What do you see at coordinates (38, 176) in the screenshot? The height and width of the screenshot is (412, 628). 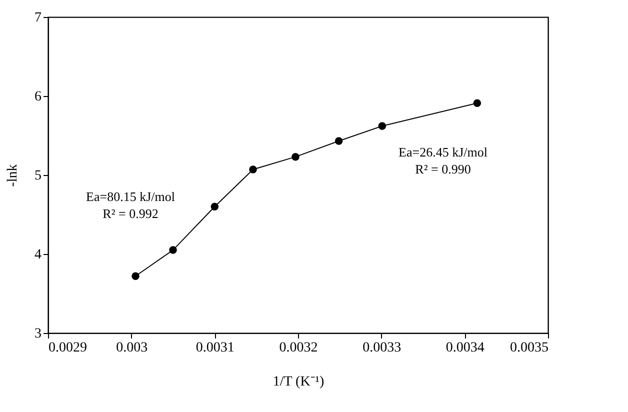 I see `y-tick-label: 5` at bounding box center [38, 176].